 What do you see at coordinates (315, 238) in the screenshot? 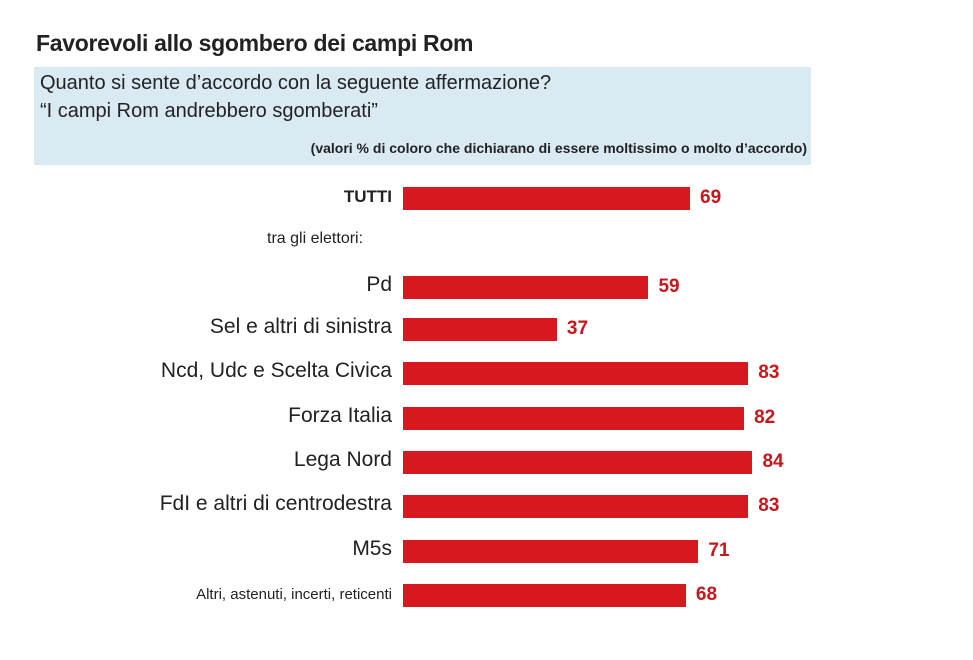
I see `group-label: tra gli elettori:` at bounding box center [315, 238].